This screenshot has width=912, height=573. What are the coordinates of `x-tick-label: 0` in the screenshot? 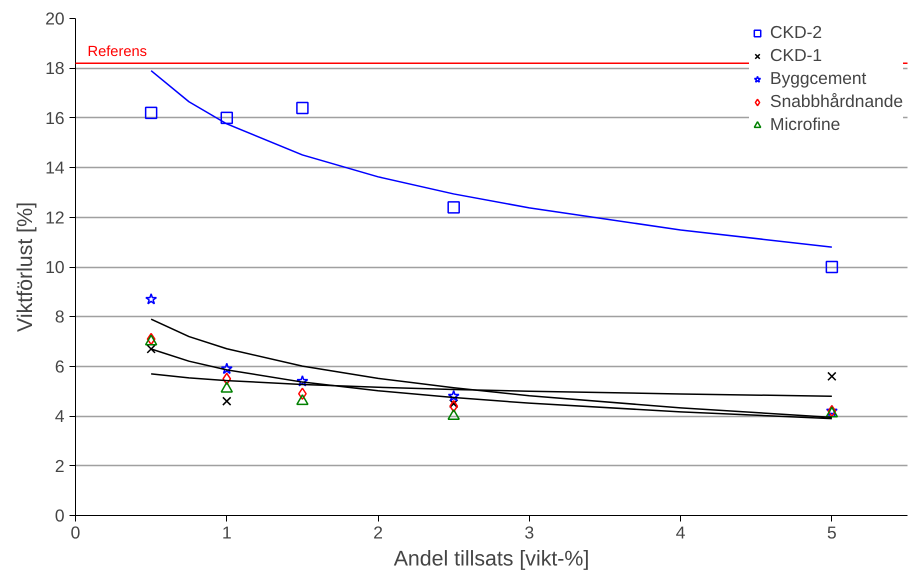 It's located at (75, 532).